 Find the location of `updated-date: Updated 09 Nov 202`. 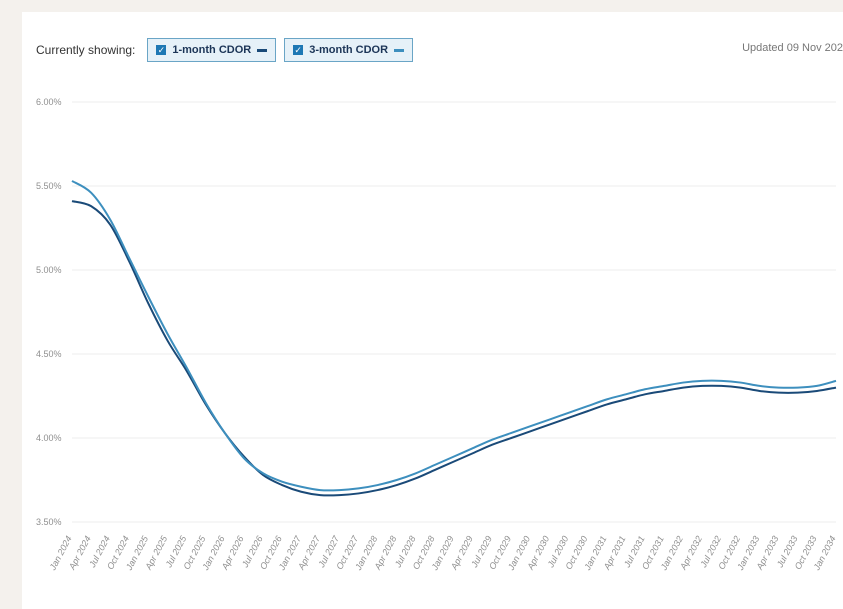

updated-date: Updated 09 Nov 202 is located at coordinates (792, 48).